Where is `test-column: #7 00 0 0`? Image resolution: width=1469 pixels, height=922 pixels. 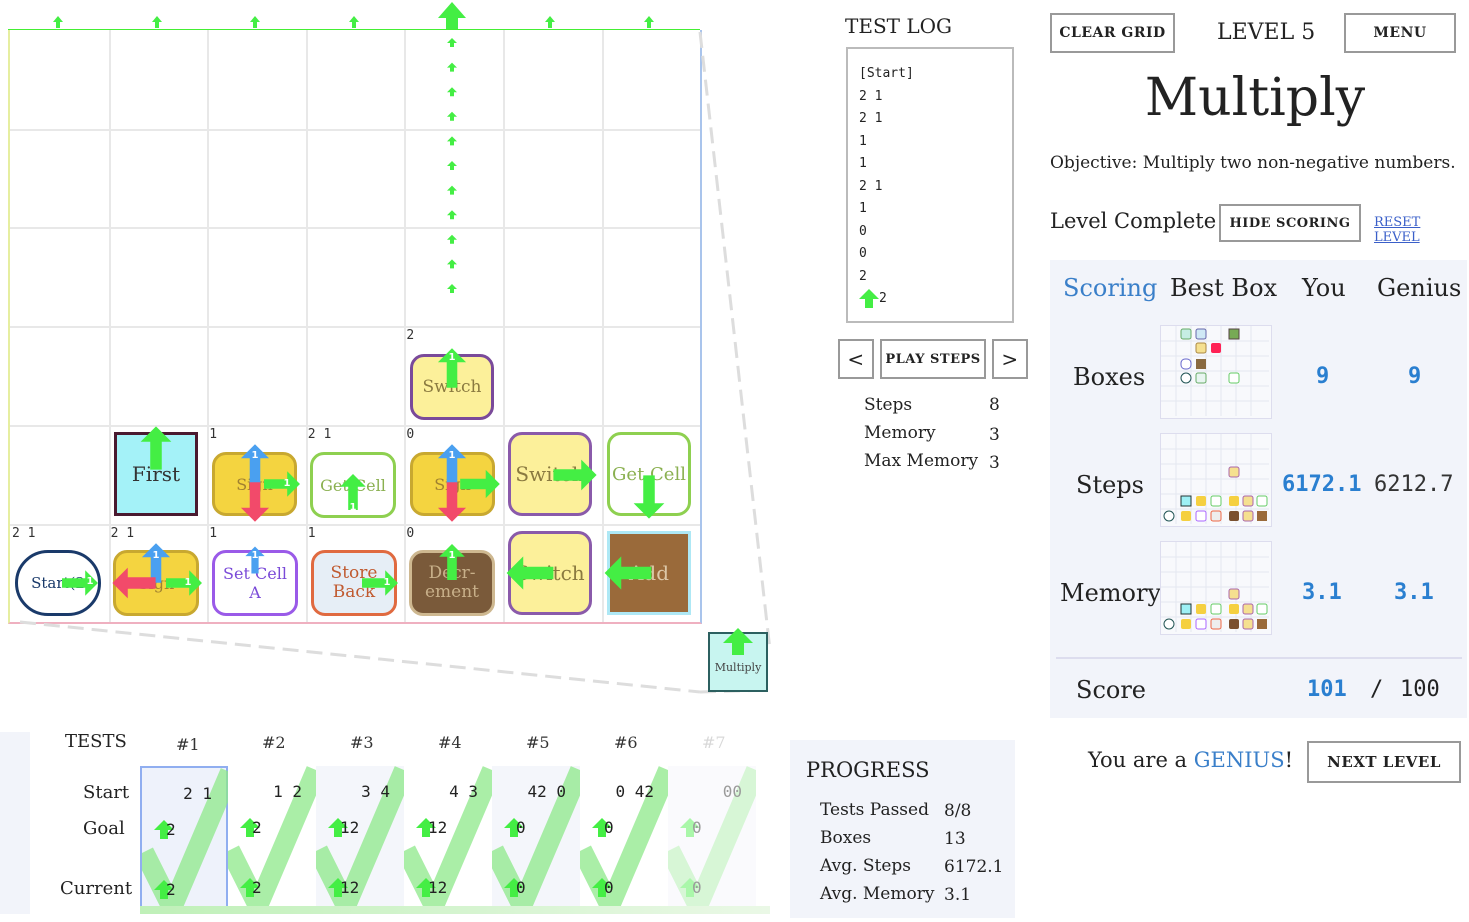
test-column: #7 00 0 0 is located at coordinates (712, 823).